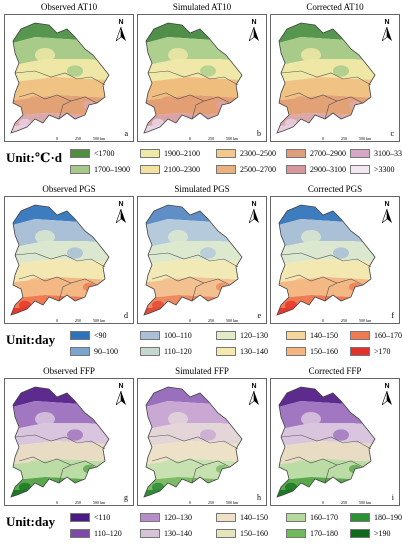 Image resolution: width=402 pixels, height=550 pixels. Describe the element at coordinates (31, 521) in the screenshot. I see `legend-unit: Unit:day` at that location.